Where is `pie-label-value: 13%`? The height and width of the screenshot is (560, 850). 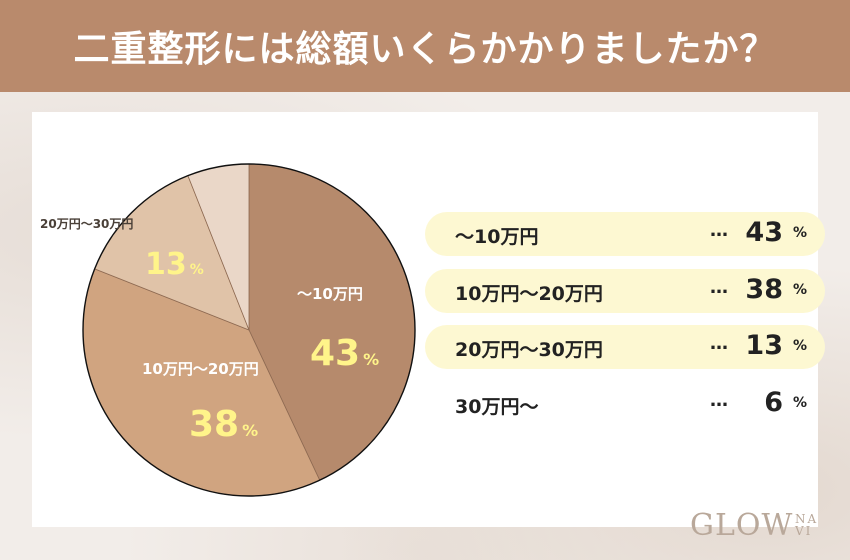
pie-label-value: 13% is located at coordinates (174, 264).